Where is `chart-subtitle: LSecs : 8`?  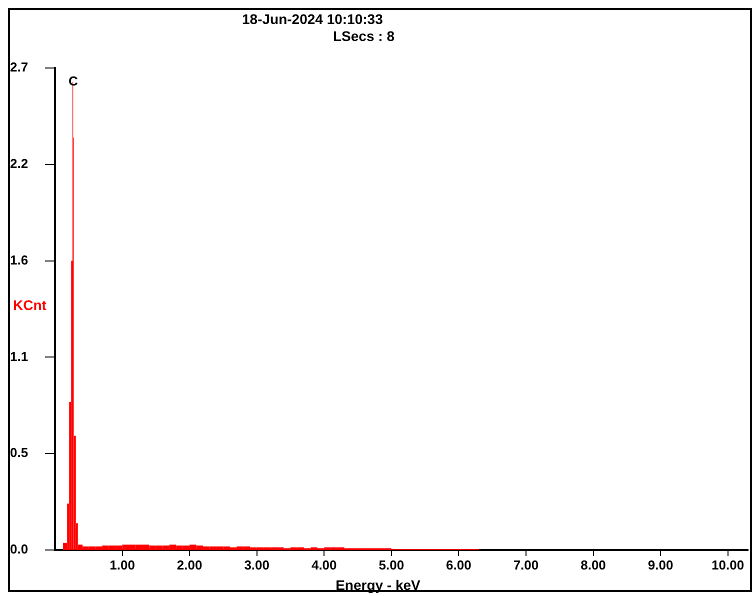
chart-subtitle: LSecs : 8 is located at coordinates (363, 36).